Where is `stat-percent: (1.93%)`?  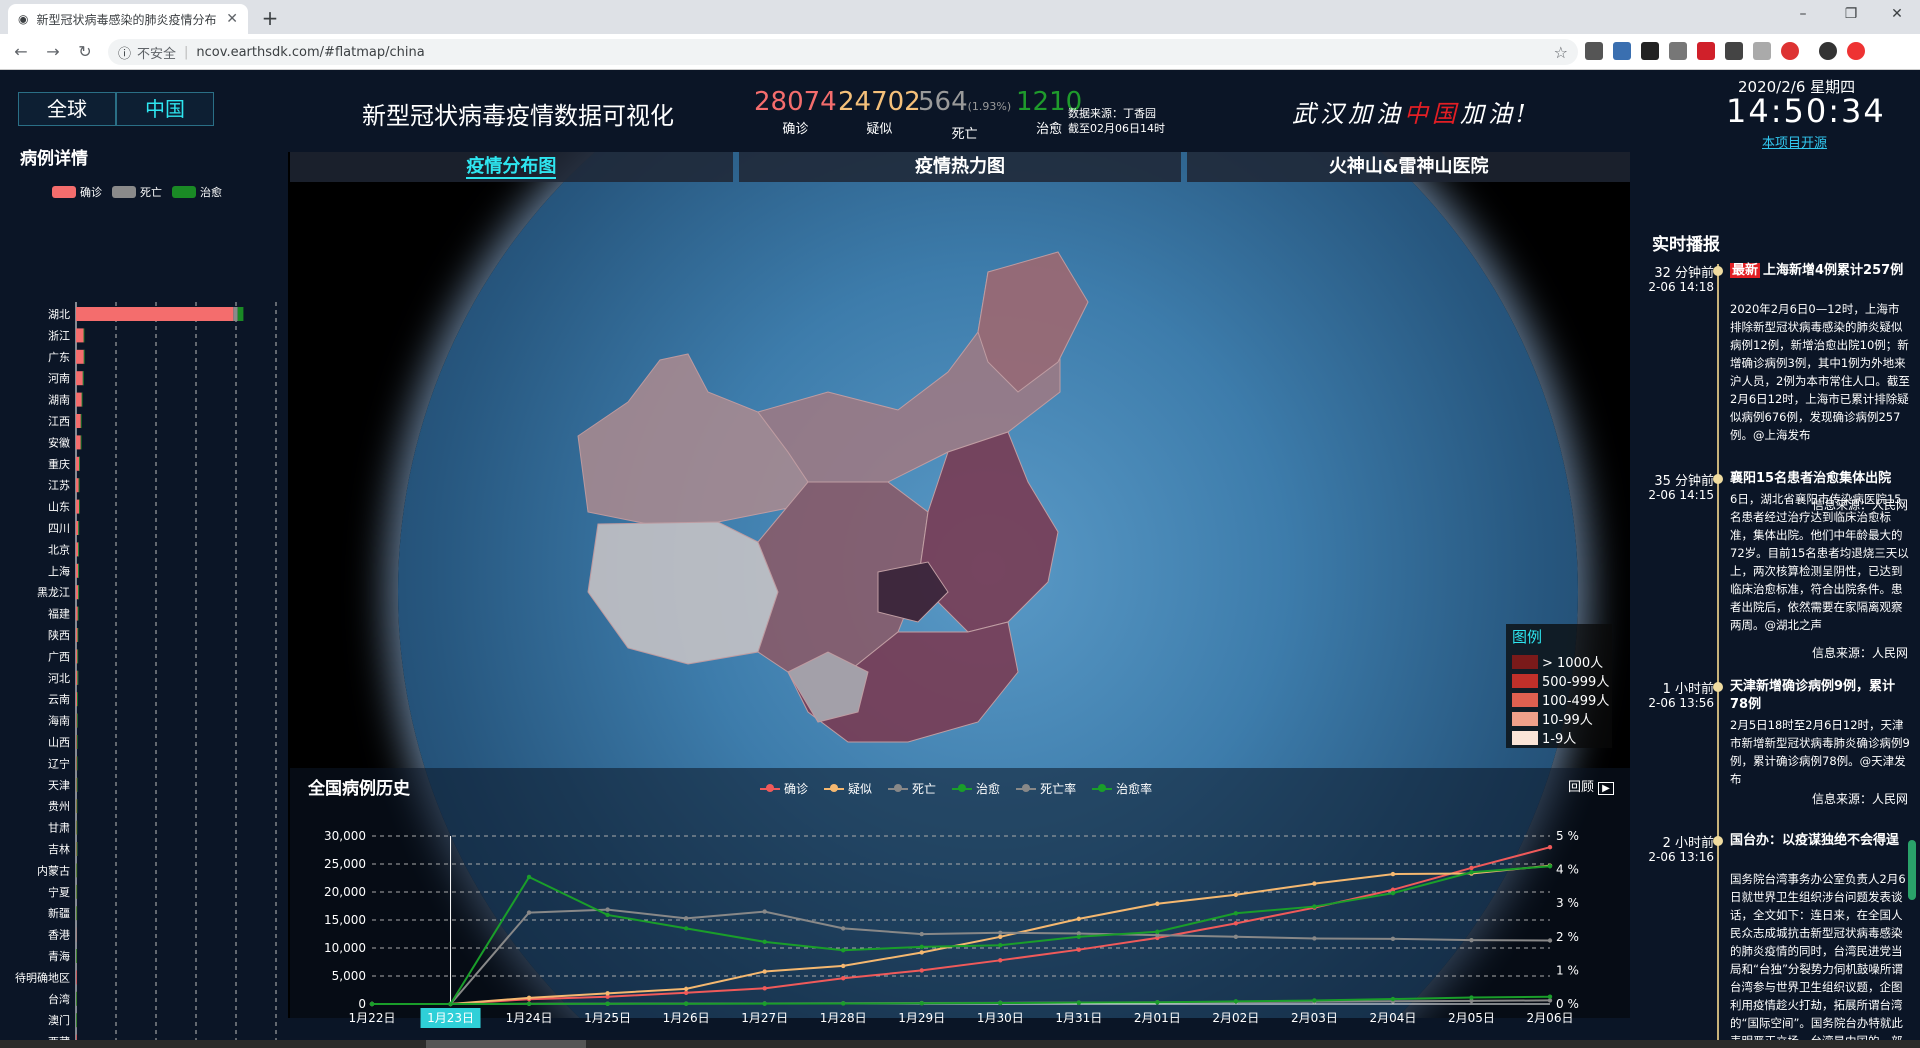
stat-percent: (1.93%) is located at coordinates (989, 106).